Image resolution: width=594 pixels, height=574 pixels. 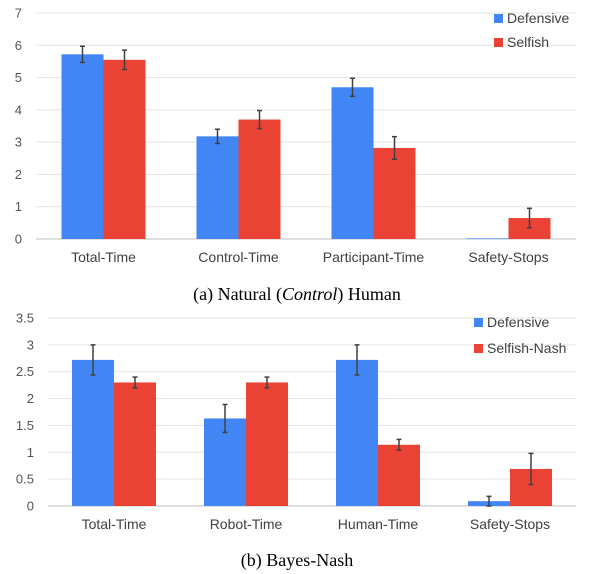 I want to click on bar-selfish-nash-total-time, so click(x=135, y=444).